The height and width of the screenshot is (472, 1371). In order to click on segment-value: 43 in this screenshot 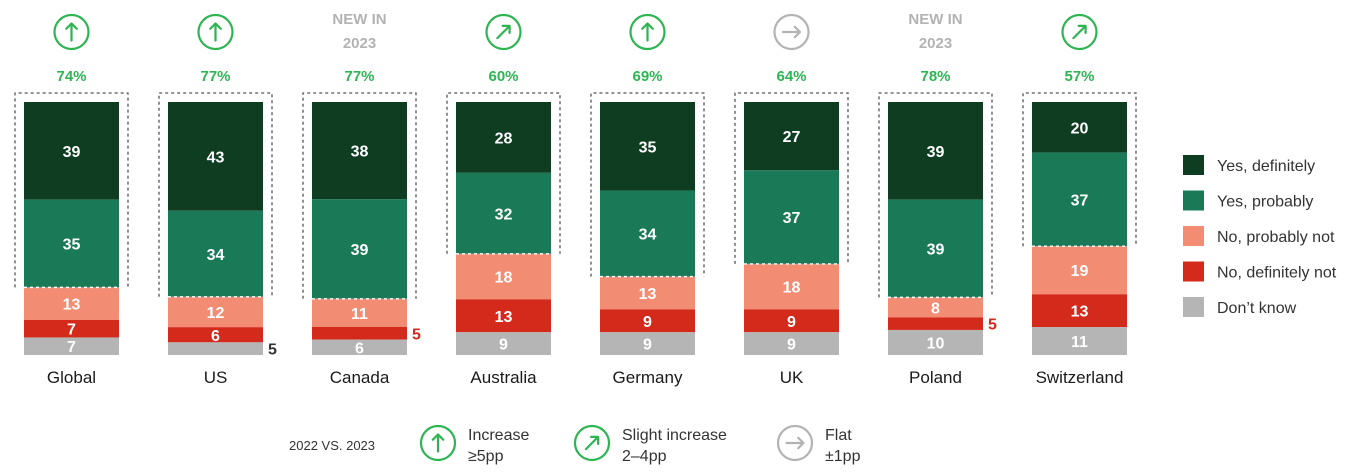, I will do `click(216, 157)`.